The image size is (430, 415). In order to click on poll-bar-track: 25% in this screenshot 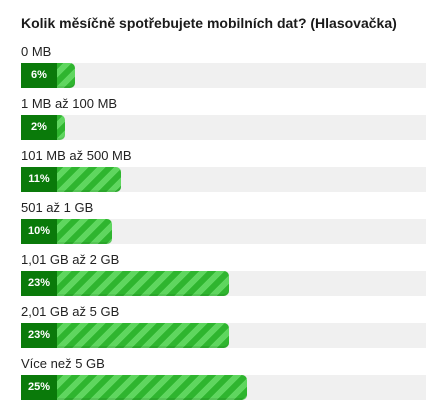, I will do `click(223, 387)`.